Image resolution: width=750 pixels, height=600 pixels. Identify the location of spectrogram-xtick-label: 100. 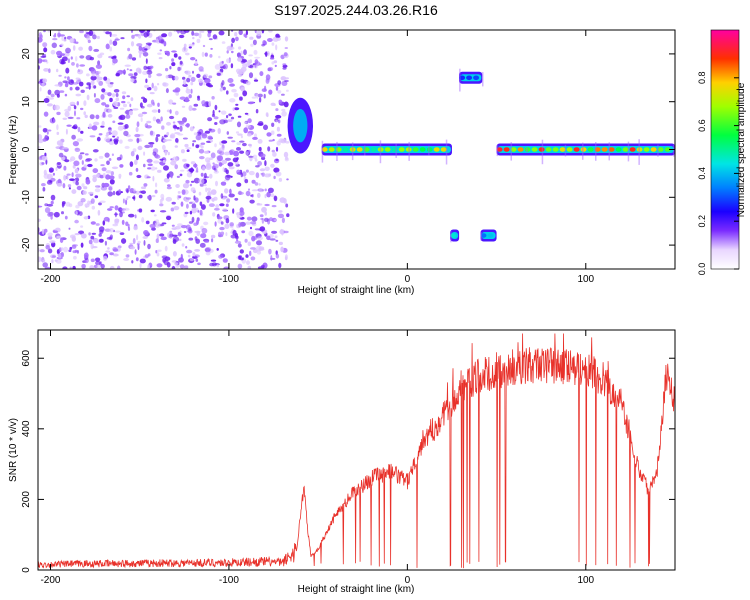
(585, 279).